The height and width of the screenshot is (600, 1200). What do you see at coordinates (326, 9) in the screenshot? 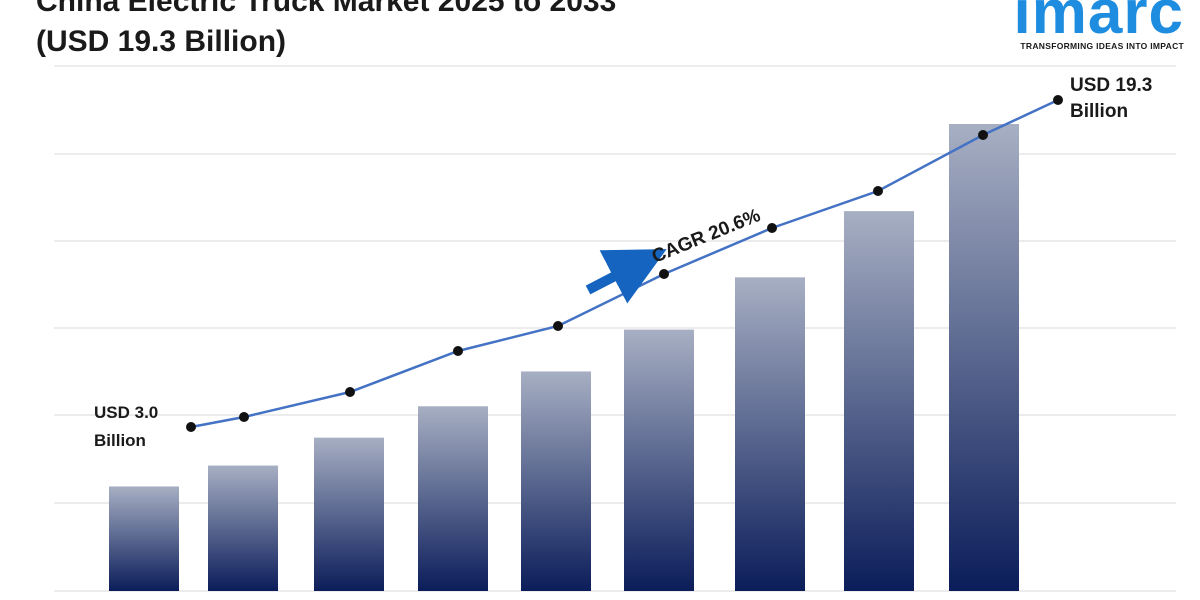
I see `chart-title: China Electric Truck Market 2025 to 2033` at bounding box center [326, 9].